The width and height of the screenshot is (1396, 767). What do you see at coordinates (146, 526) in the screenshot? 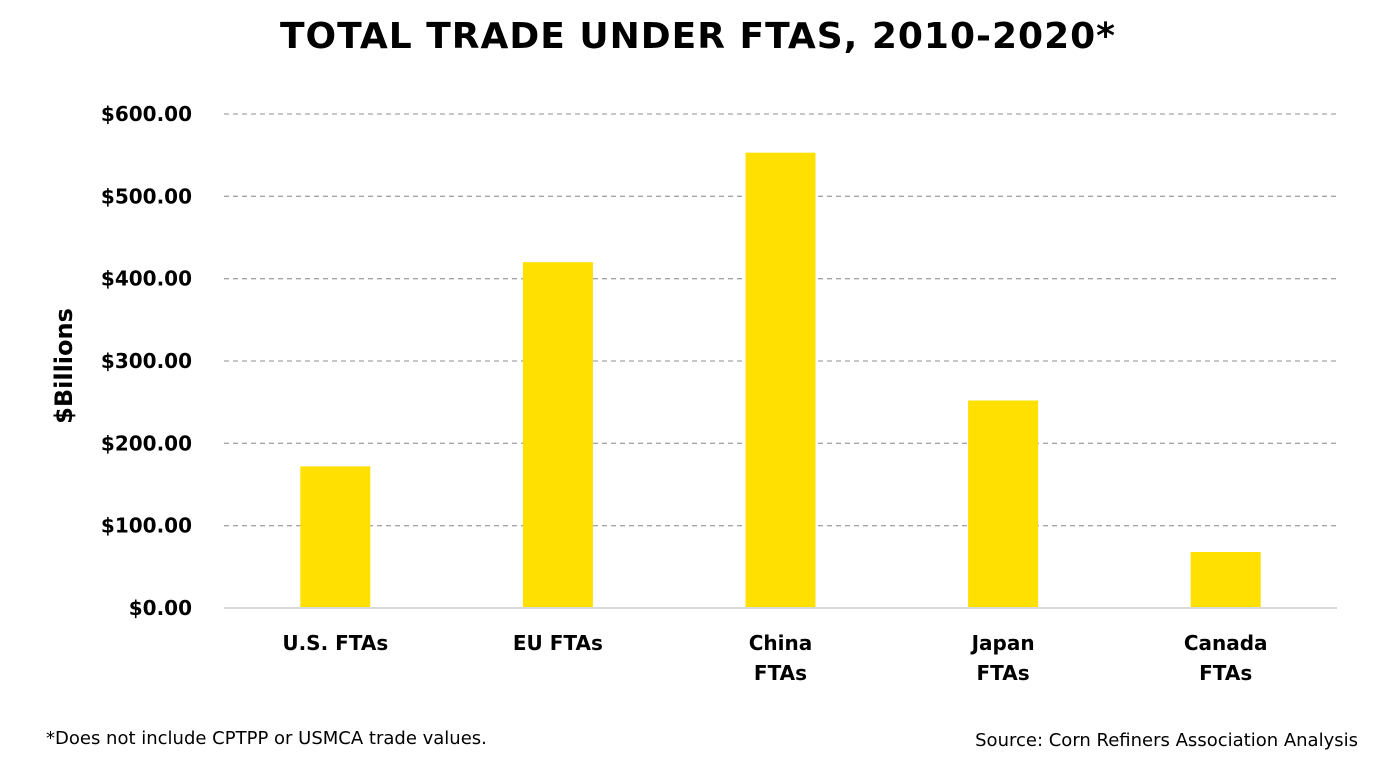
I see `y-tick-label: $100.00` at bounding box center [146, 526].